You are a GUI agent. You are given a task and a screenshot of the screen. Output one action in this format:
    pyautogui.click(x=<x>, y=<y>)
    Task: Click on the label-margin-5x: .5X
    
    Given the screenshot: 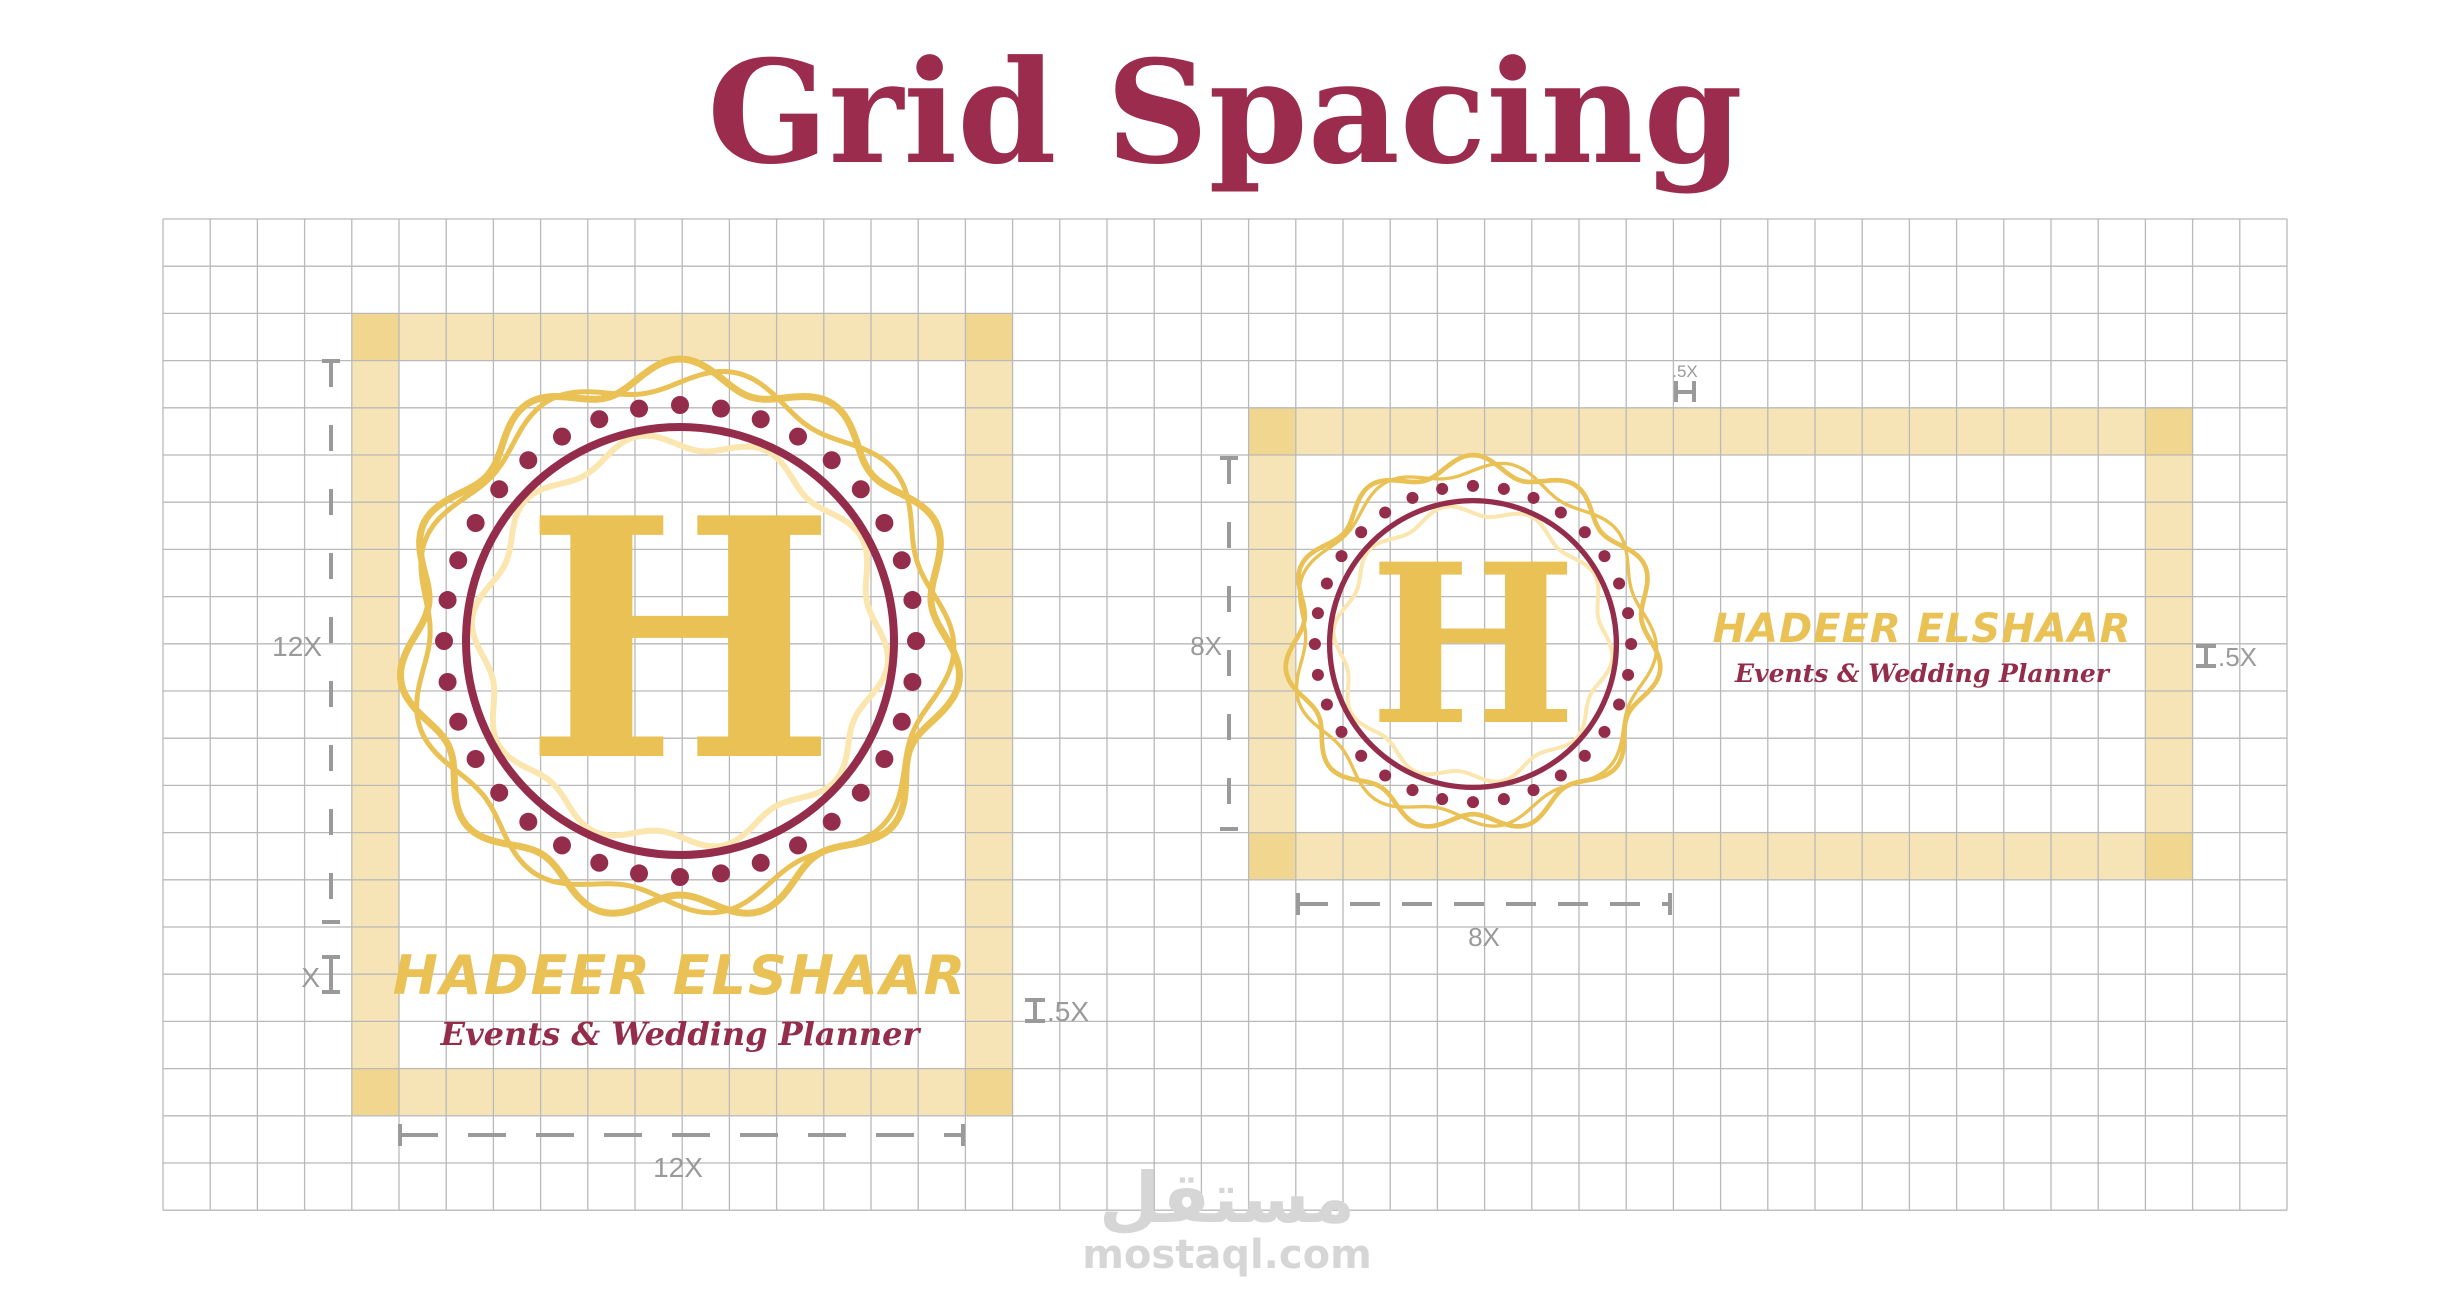 What is the action you would take?
    pyautogui.click(x=1068, y=1011)
    